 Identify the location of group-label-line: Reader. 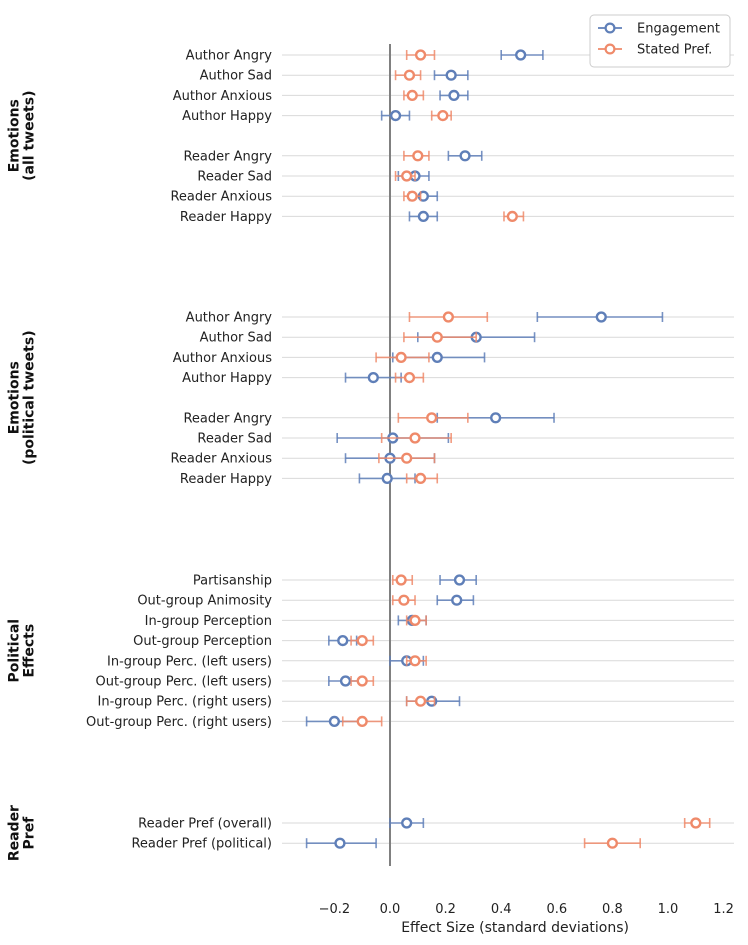
(15, 833).